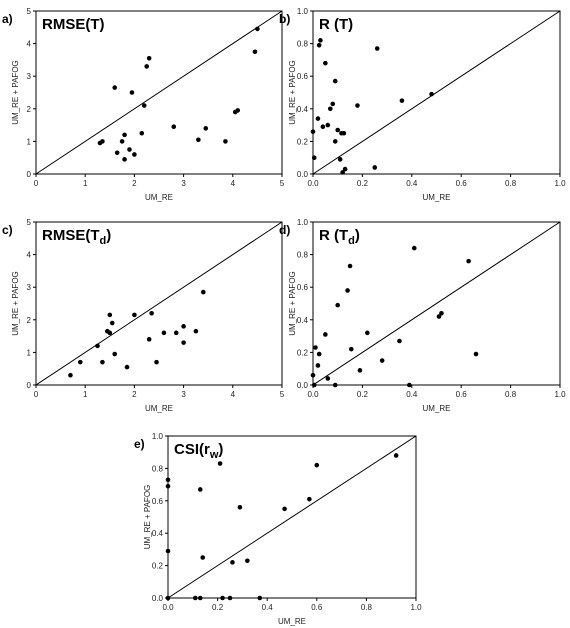 The image size is (570, 628). What do you see at coordinates (158, 598) in the screenshot?
I see `y-tick-label: 0.0` at bounding box center [158, 598].